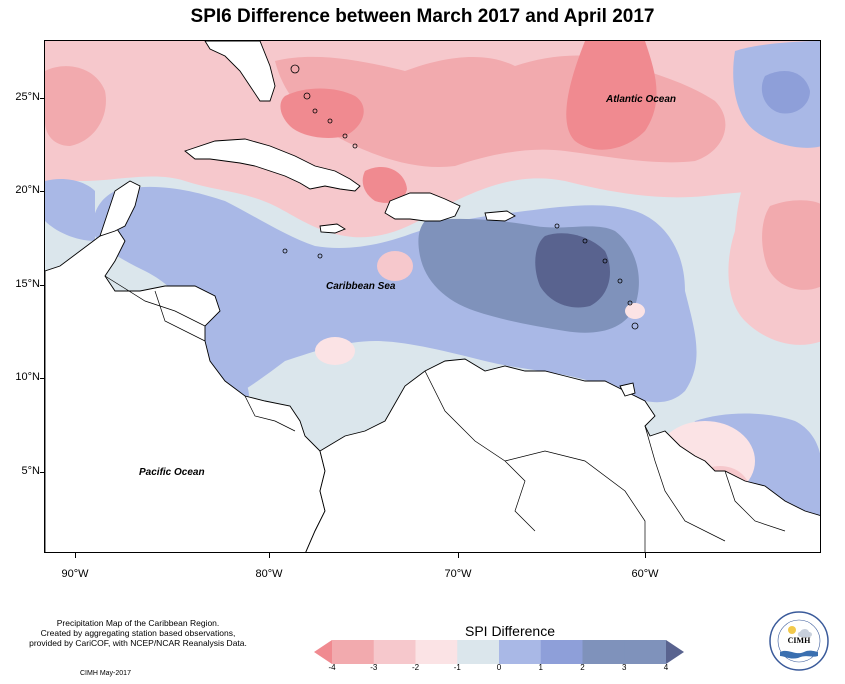  I want to click on legend-tick-label: -4, so click(332, 667).